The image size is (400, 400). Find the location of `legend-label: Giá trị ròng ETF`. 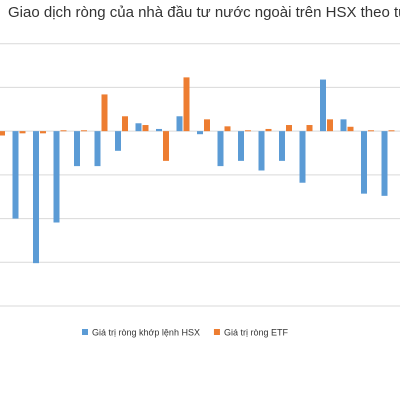

legend-label: Giá trị ròng ETF is located at coordinates (256, 332).